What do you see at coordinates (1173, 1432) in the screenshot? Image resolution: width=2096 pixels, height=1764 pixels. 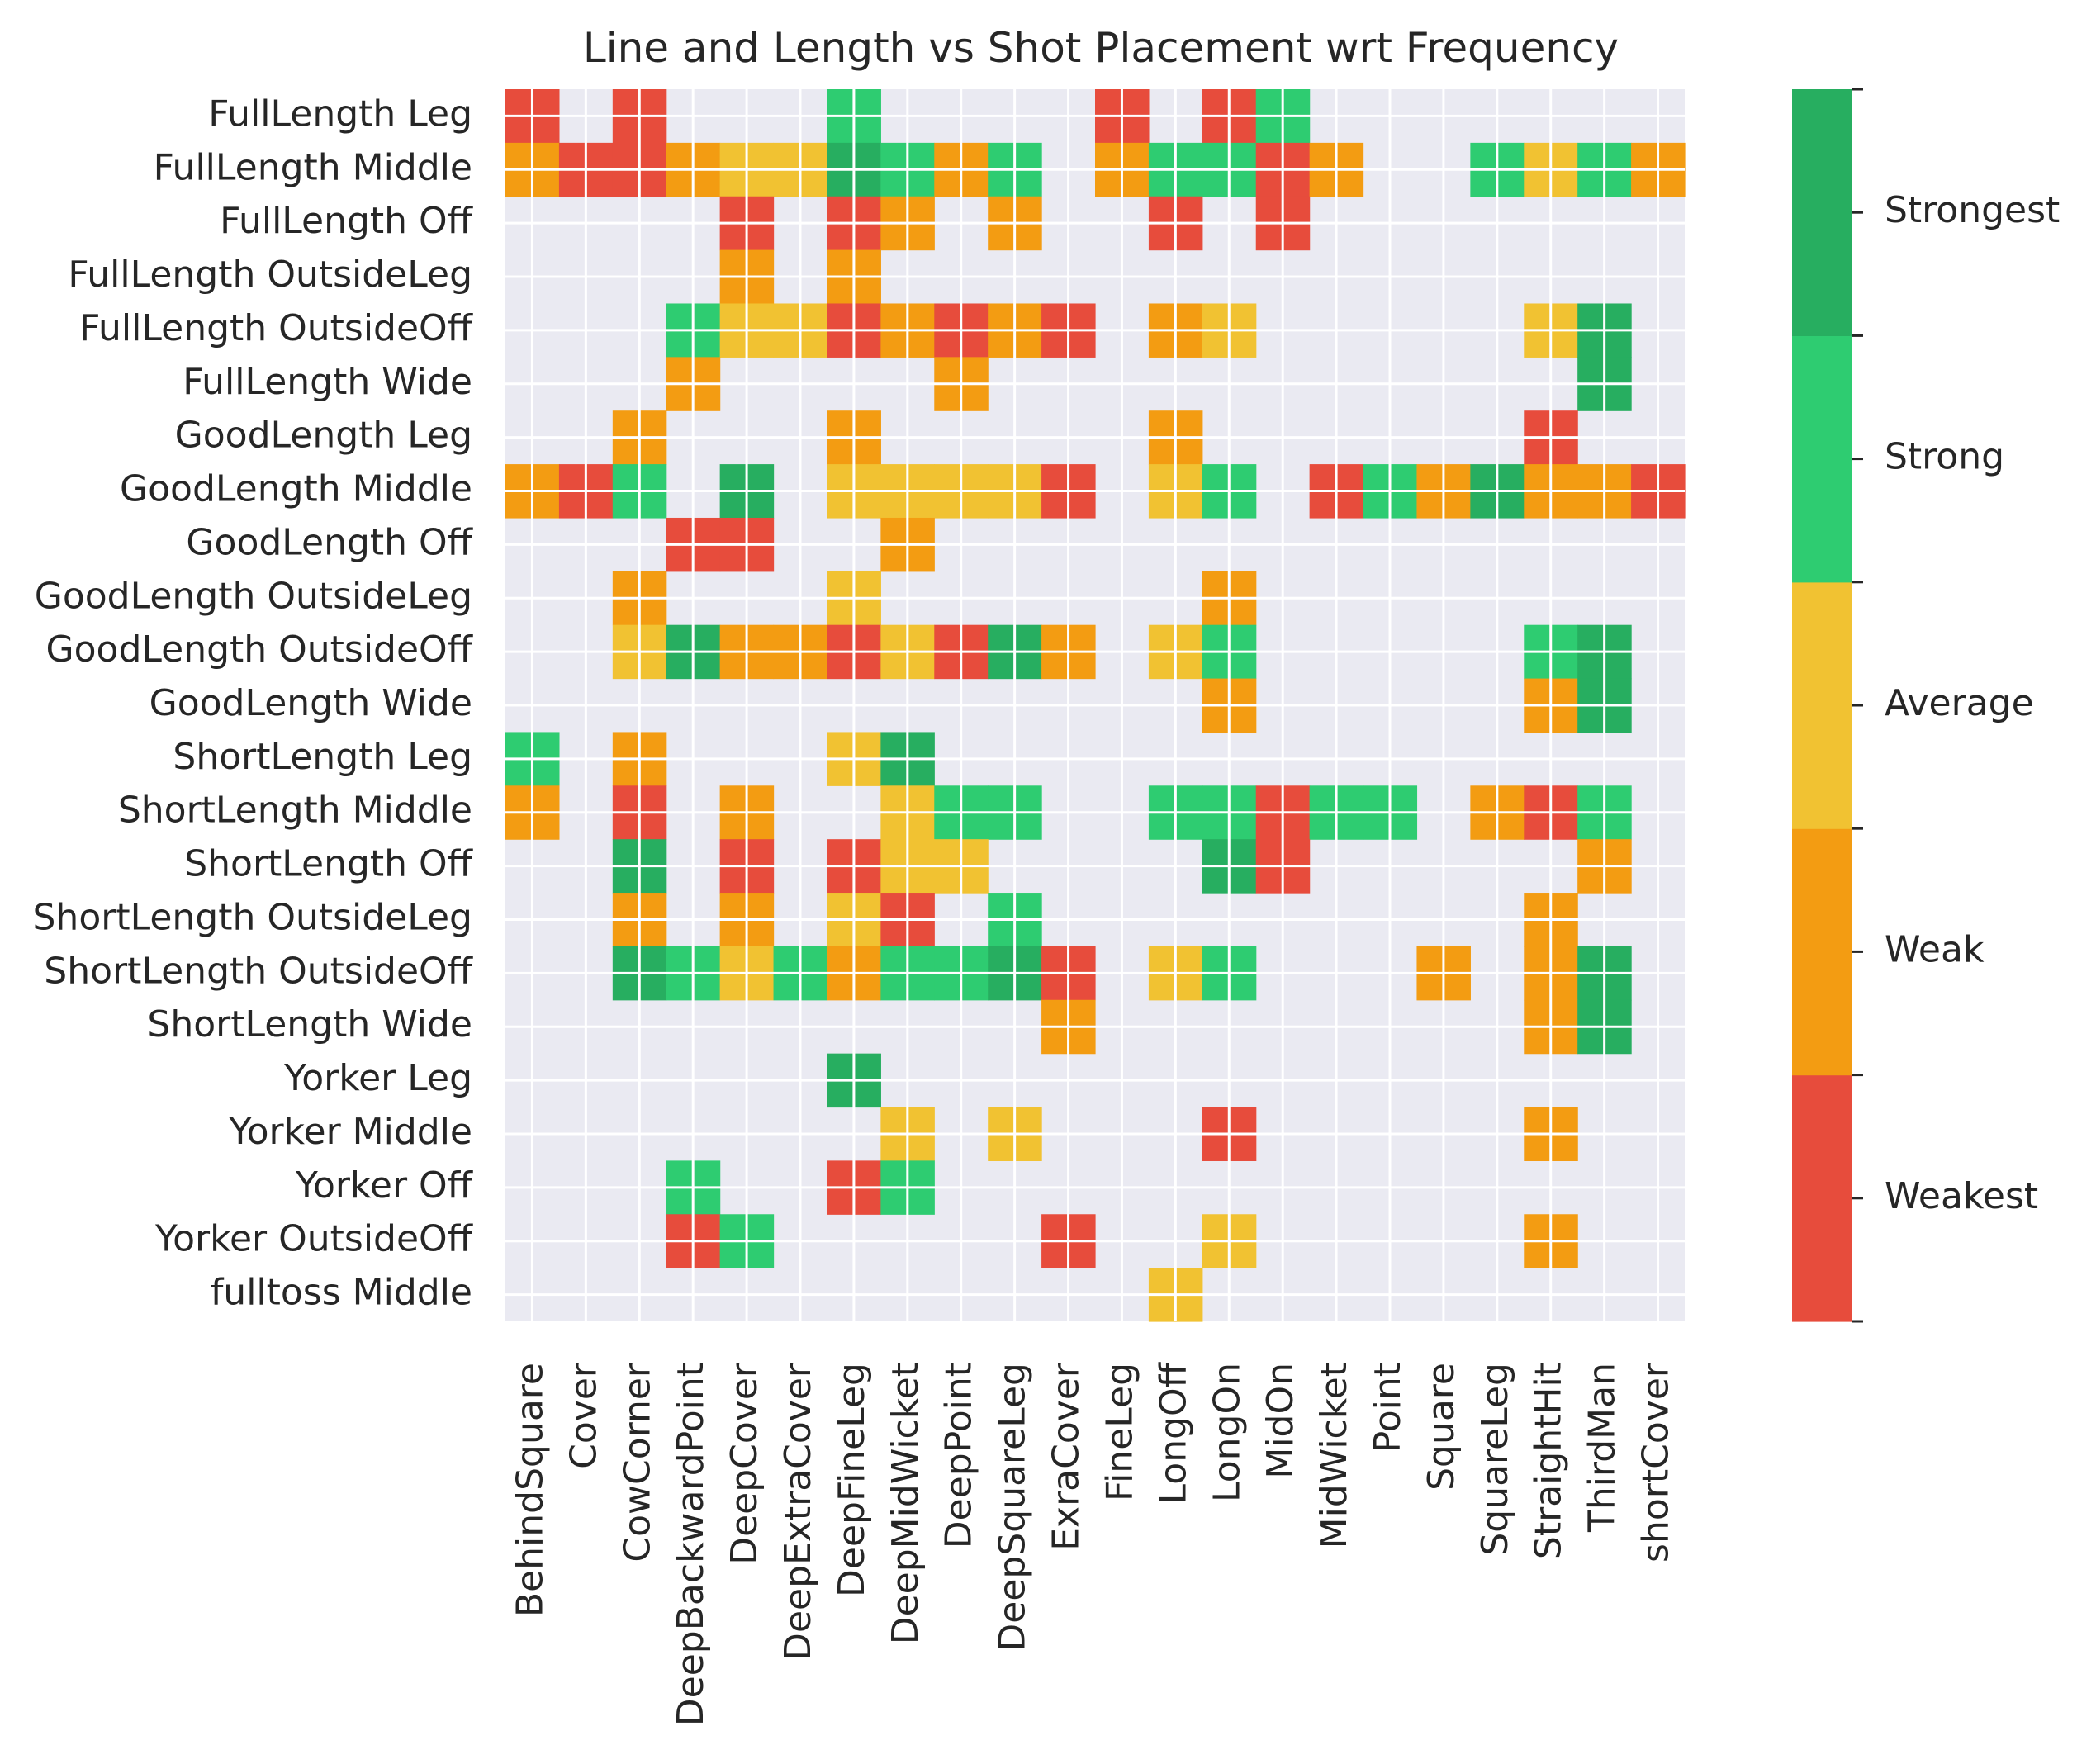 I see `x-tick-label: LongOff` at bounding box center [1173, 1432].